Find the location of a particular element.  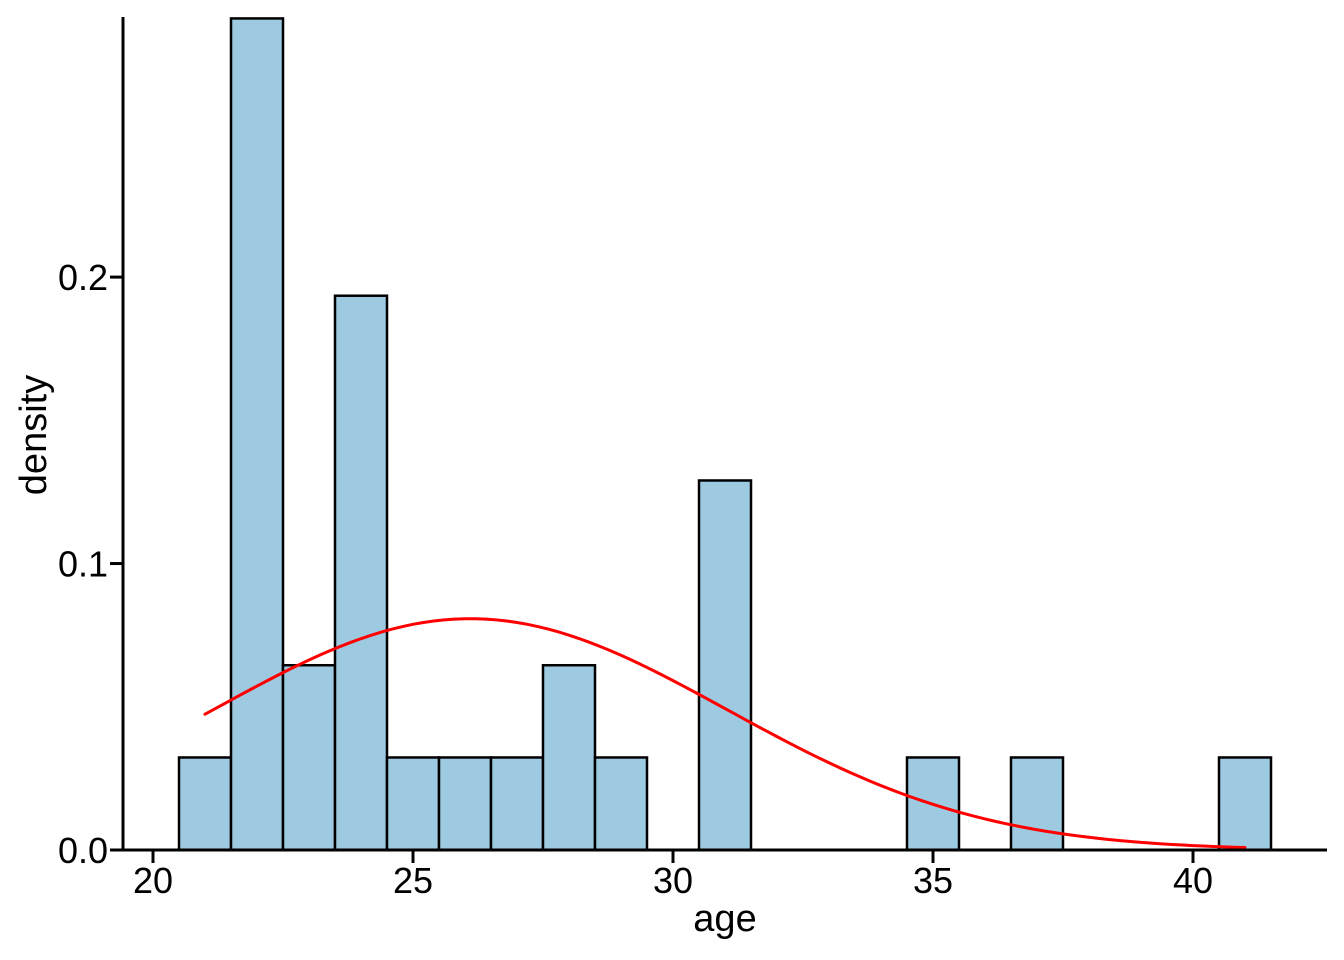

x-axis-tick-label: 20 is located at coordinates (153, 880).